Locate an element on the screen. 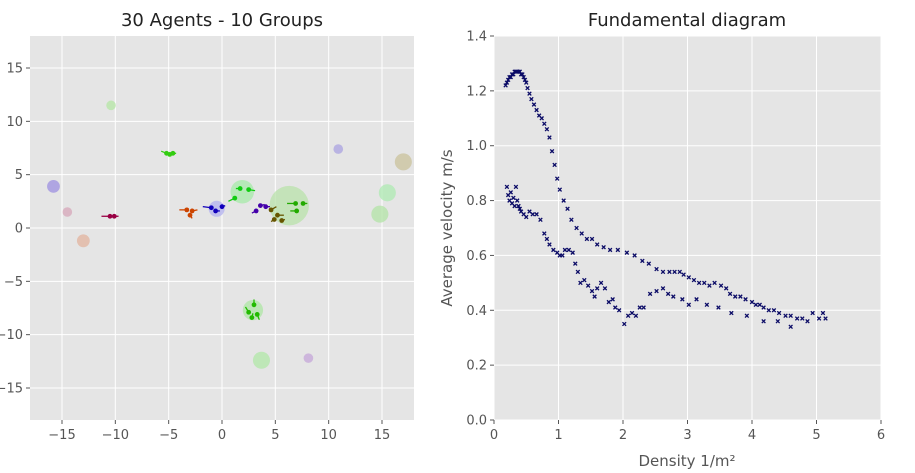 This screenshot has height=473, width=915. agents-x-ticks: −15 −10 −5 0 5 10 15 is located at coordinates (219, 431).